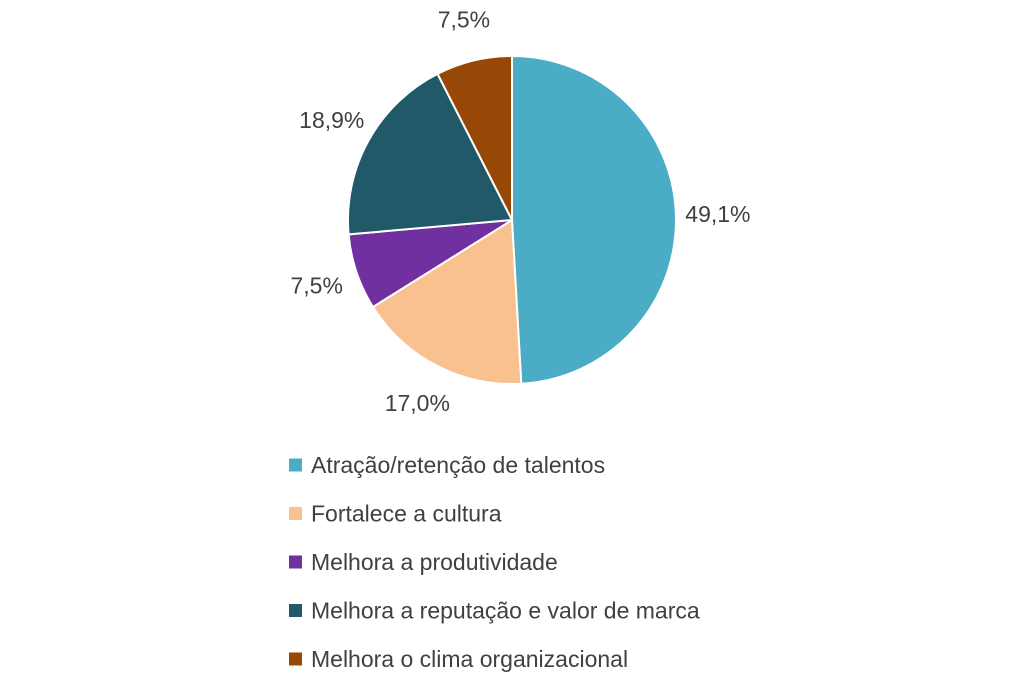 This screenshot has height=699, width=1024. What do you see at coordinates (331, 120) in the screenshot?
I see `data-label-3: 18,9%` at bounding box center [331, 120].